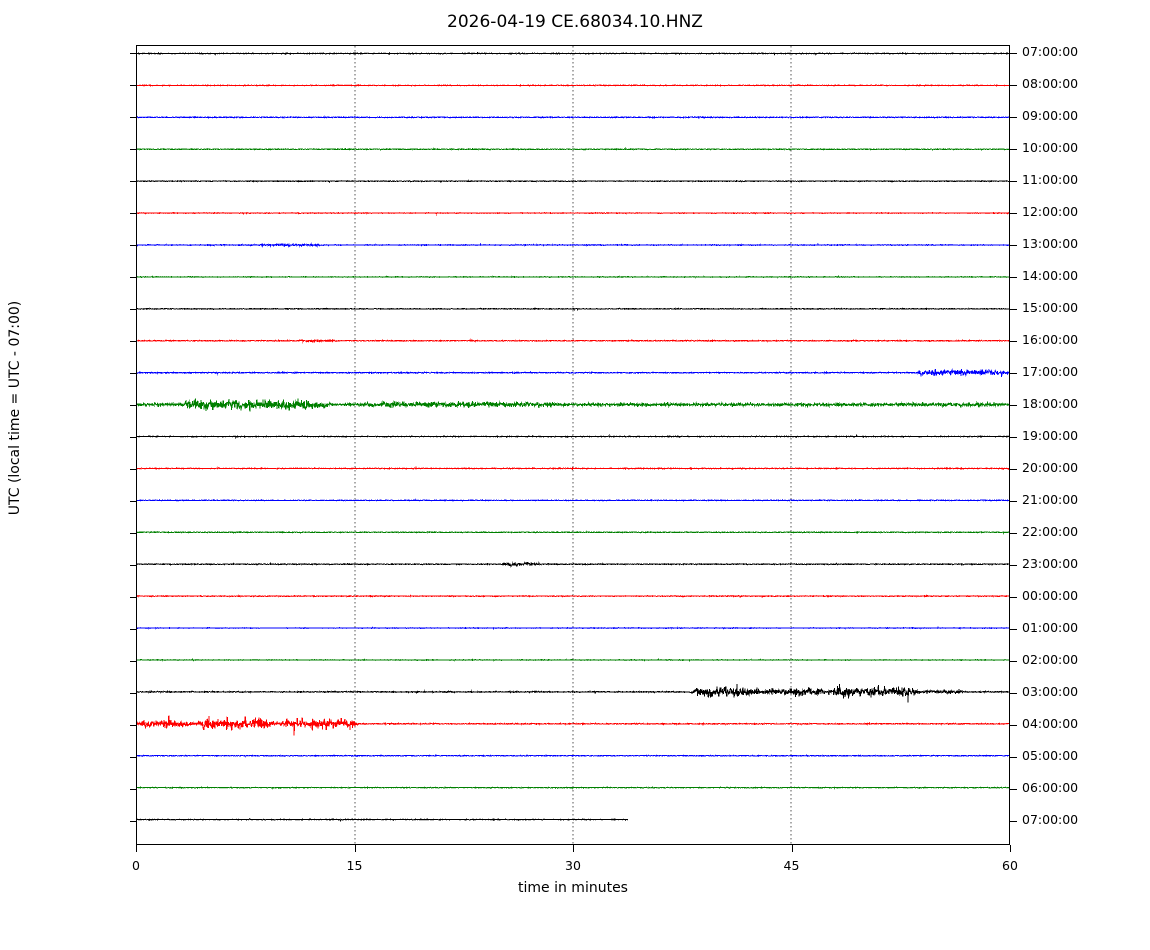 The width and height of the screenshot is (1150, 950). What do you see at coordinates (1050, 755) in the screenshot?
I see `y-tick-label-right: 05:00:00` at bounding box center [1050, 755].